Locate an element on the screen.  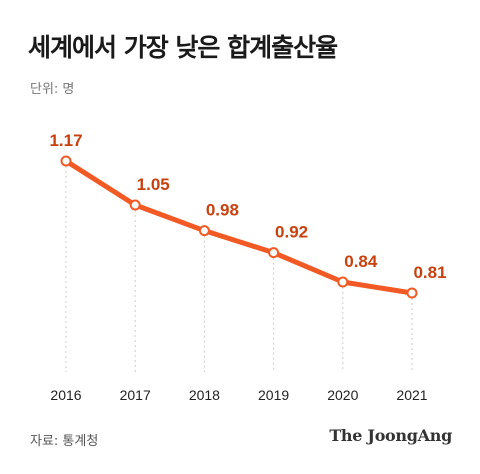
x-tick-2021: 2021 is located at coordinates (411, 395).